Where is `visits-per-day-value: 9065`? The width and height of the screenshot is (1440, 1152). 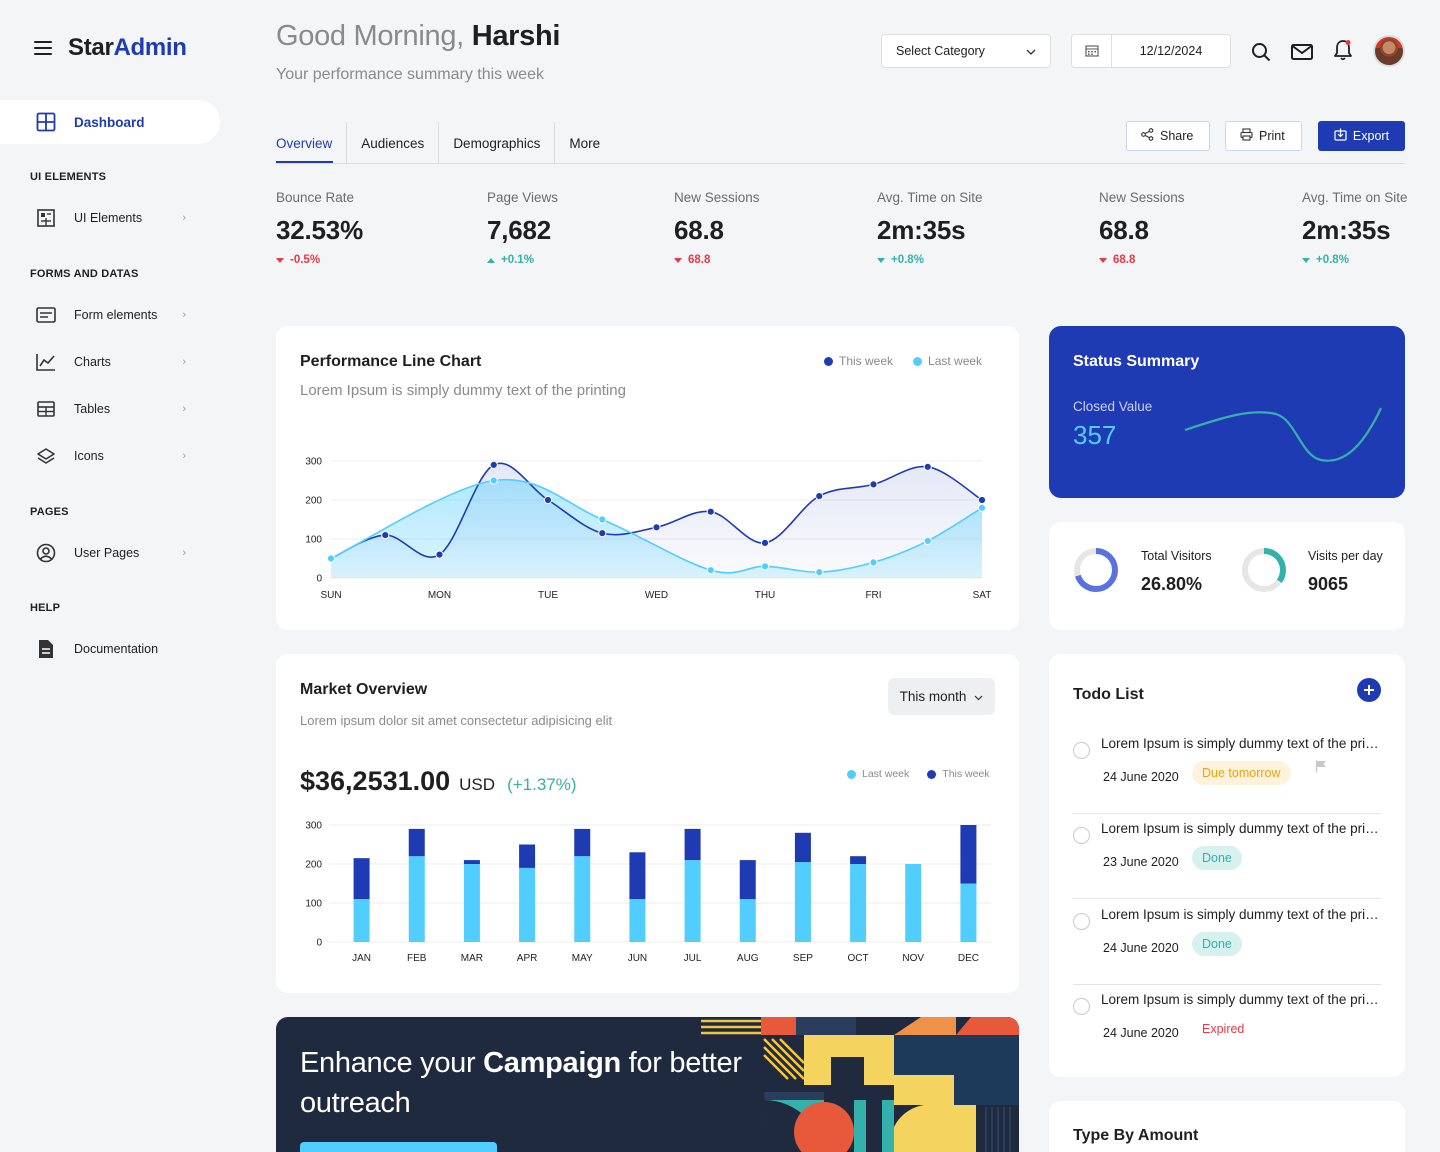 visits-per-day-value: 9065 is located at coordinates (1328, 584).